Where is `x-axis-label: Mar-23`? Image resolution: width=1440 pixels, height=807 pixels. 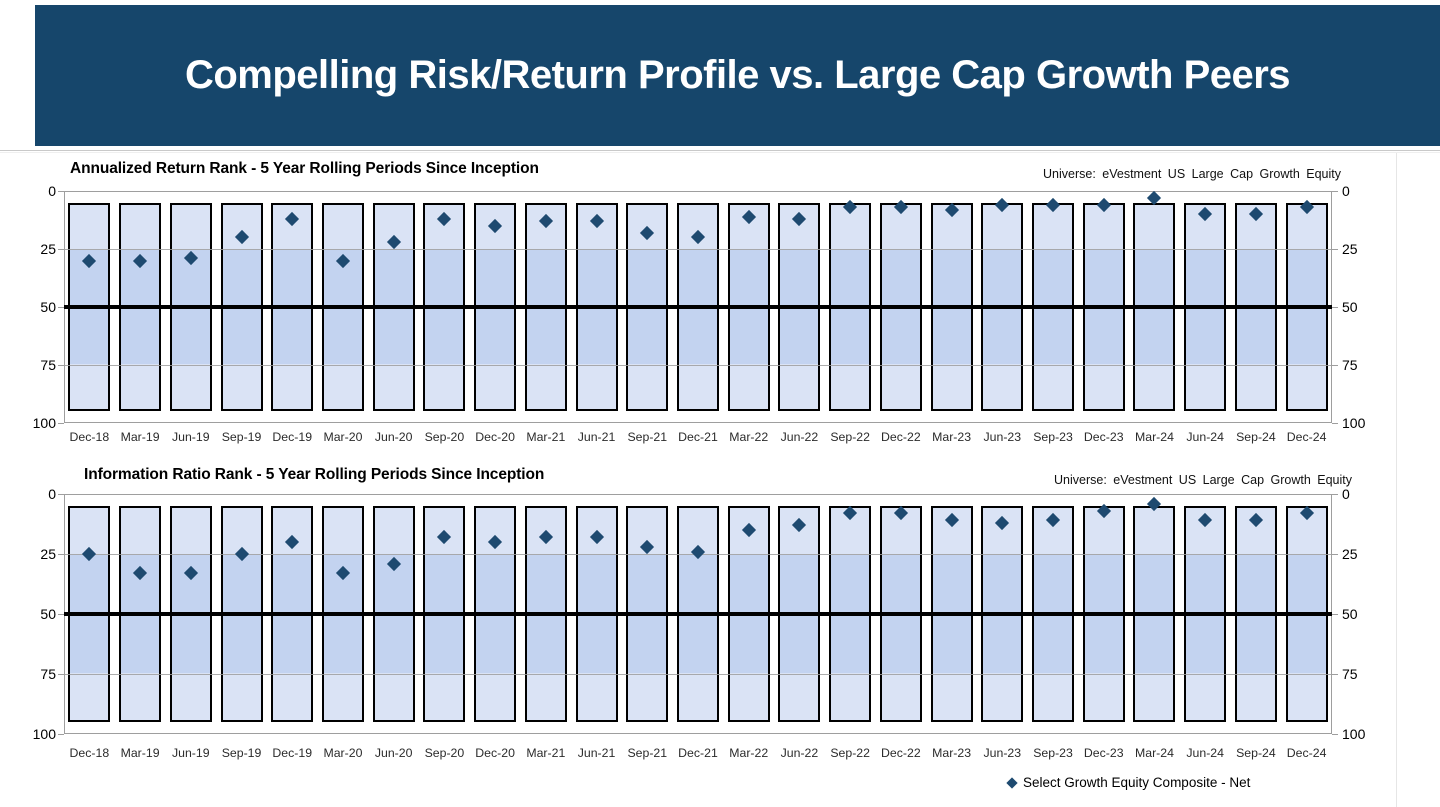 x-axis-label: Mar-23 is located at coordinates (952, 437).